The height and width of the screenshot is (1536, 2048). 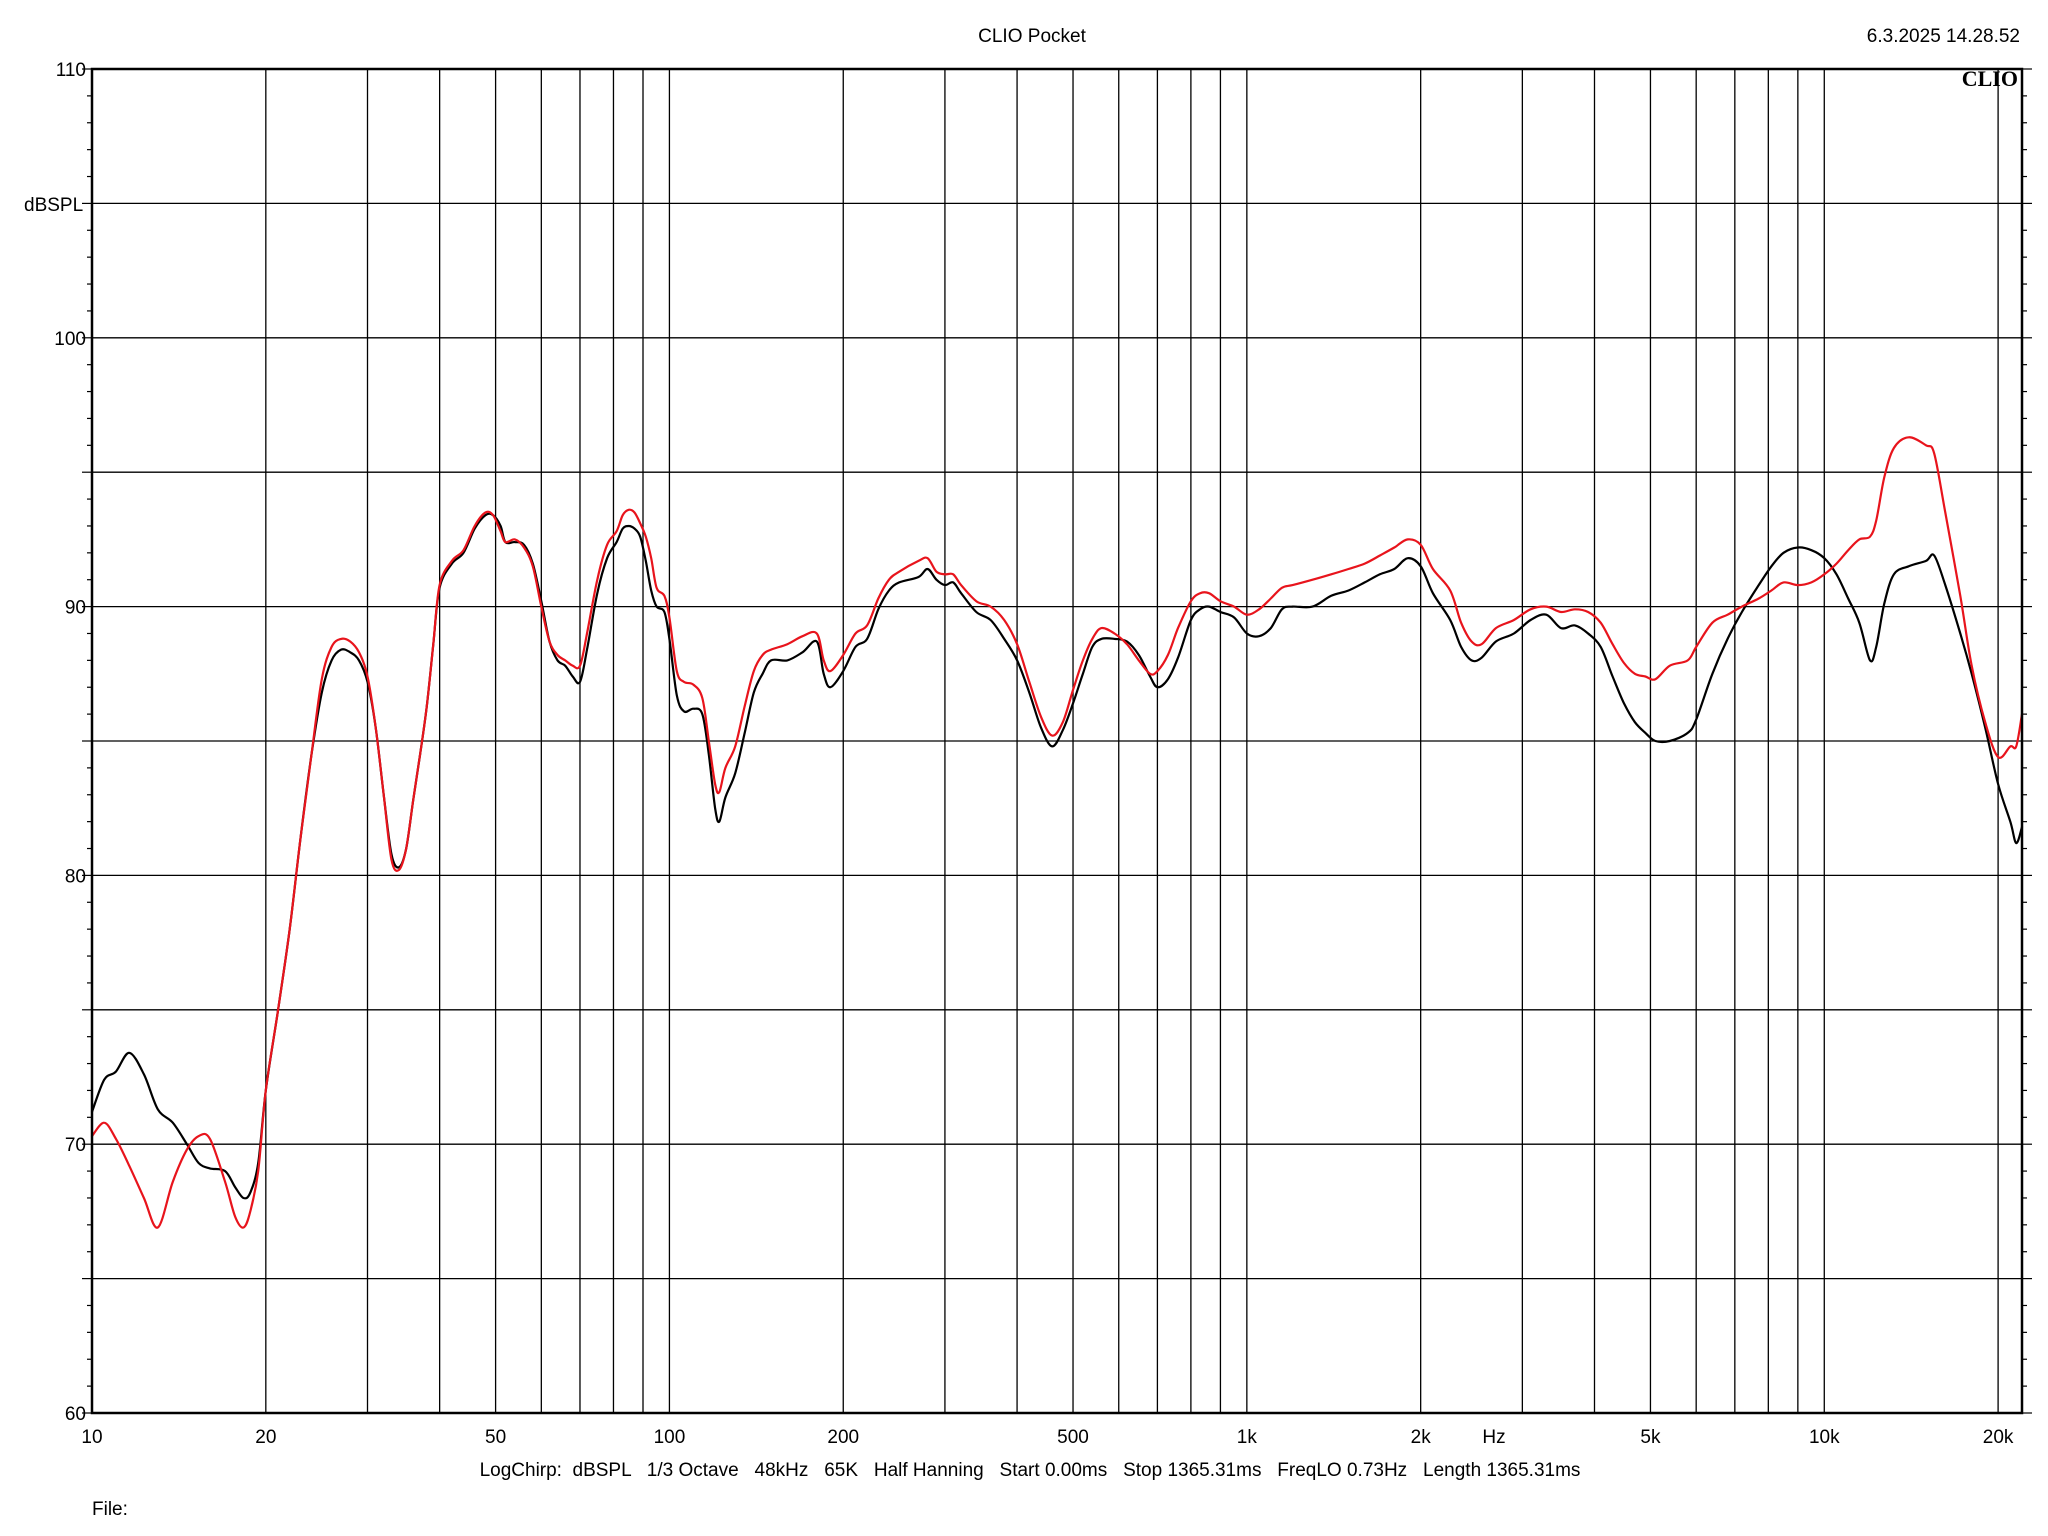 I want to click on file-label: File:, so click(x=110, y=1509).